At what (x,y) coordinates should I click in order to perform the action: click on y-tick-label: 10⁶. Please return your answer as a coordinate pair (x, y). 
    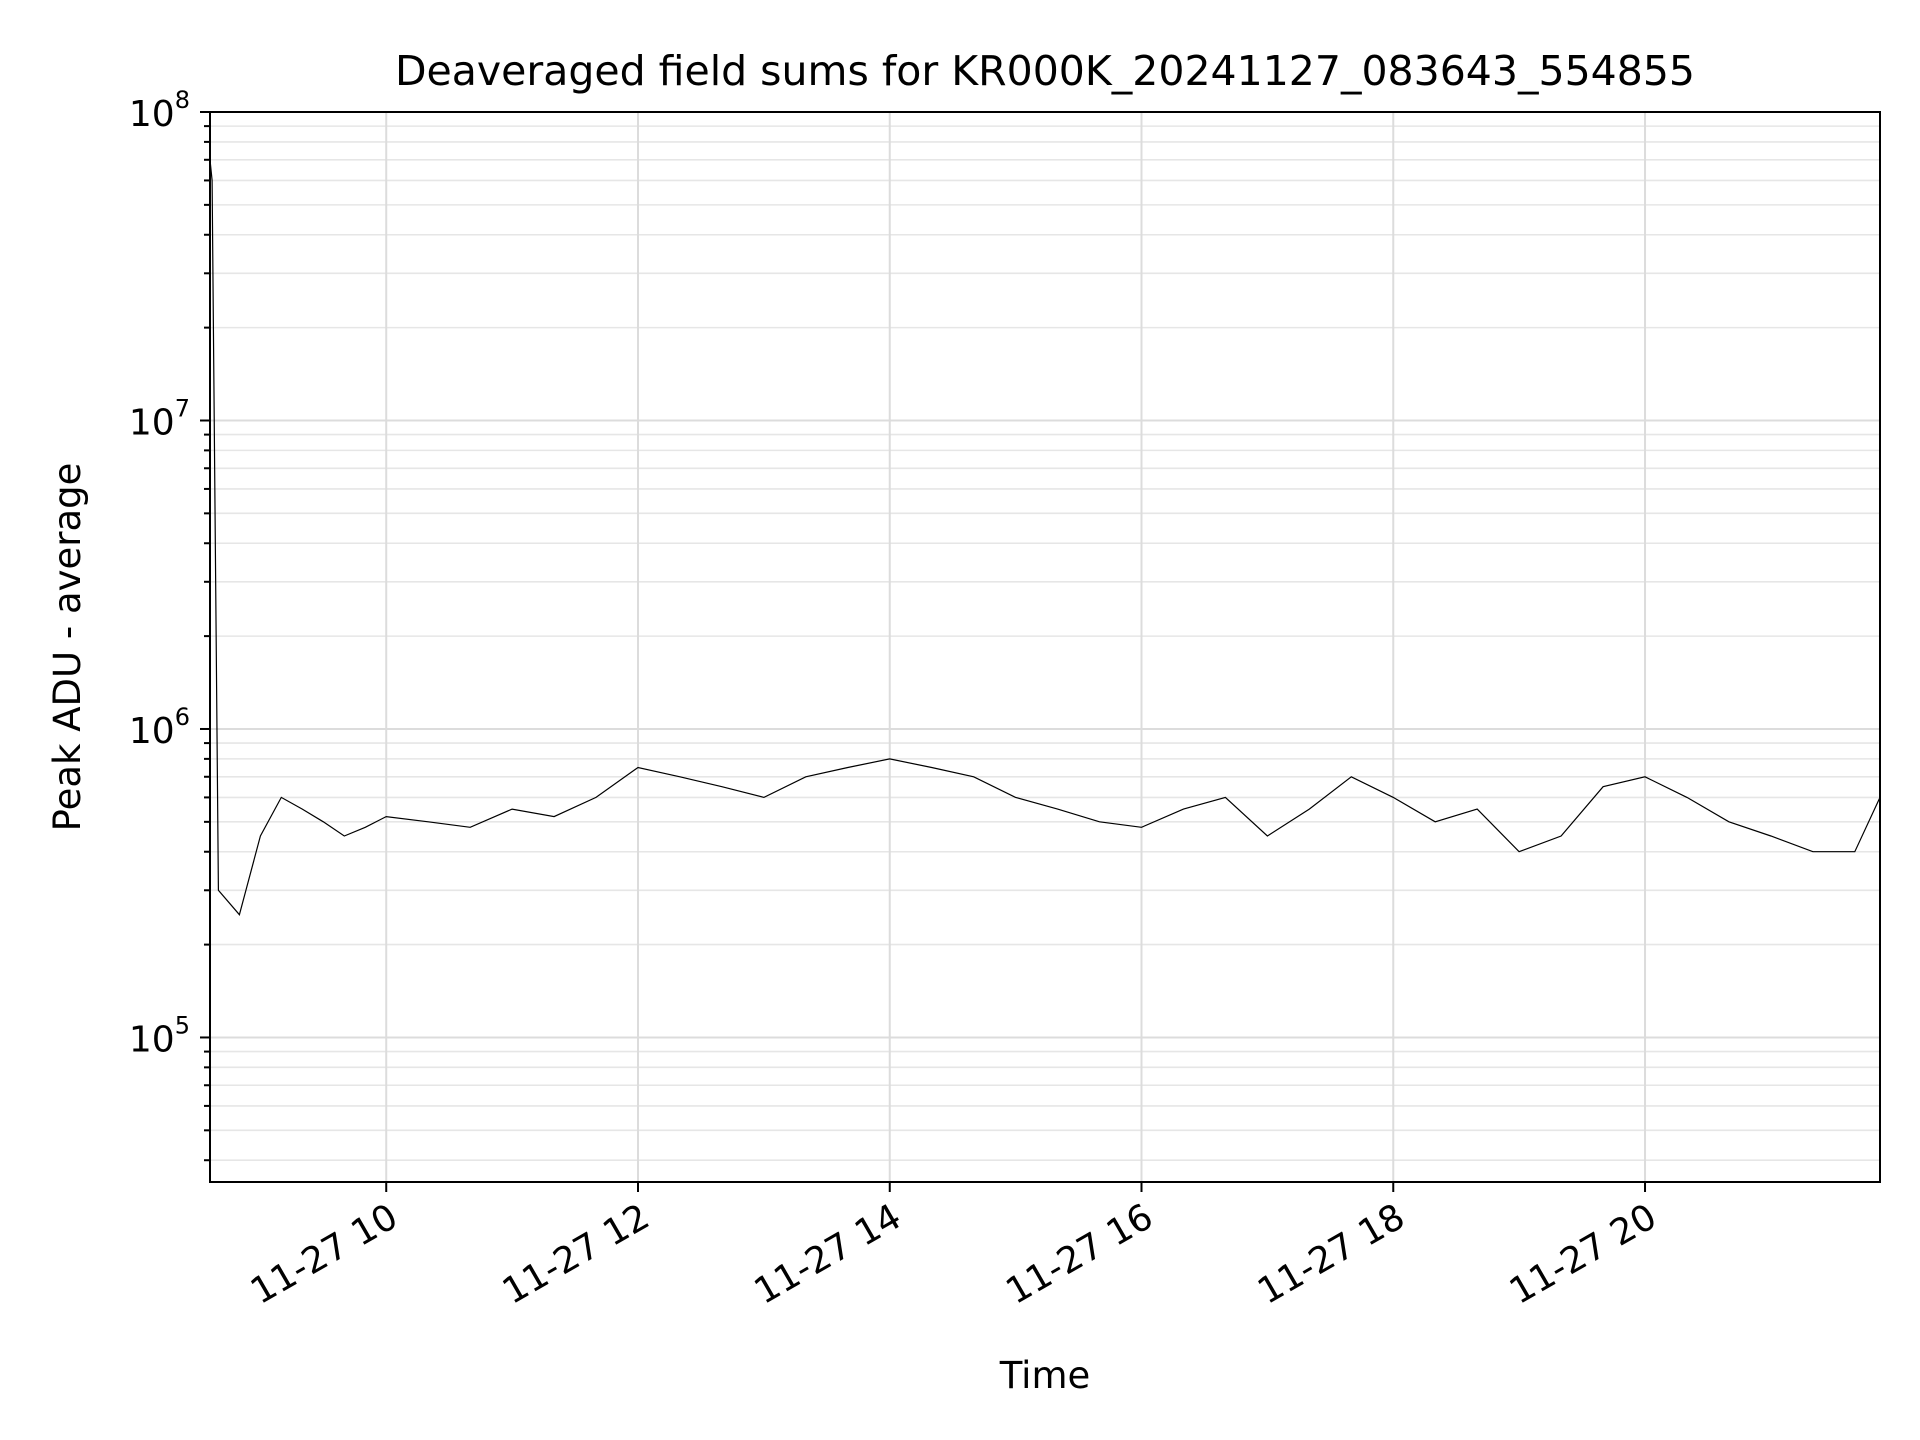
    Looking at the image, I should click on (159, 727).